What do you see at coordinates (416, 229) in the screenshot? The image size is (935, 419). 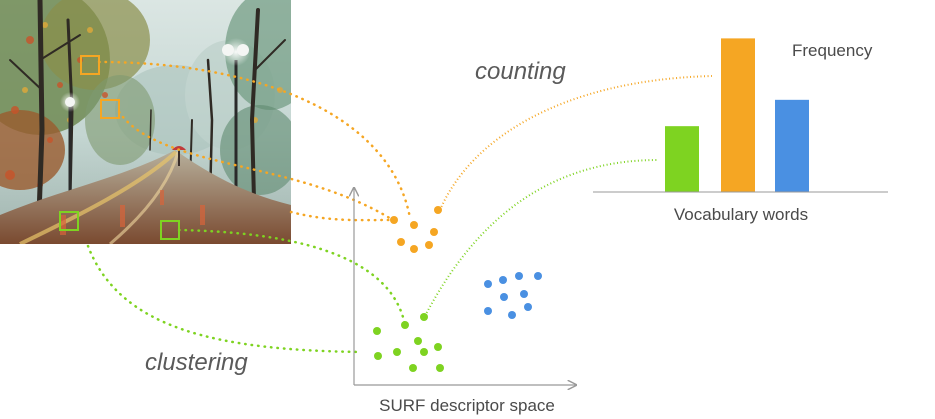 I see `orange-cluster` at bounding box center [416, 229].